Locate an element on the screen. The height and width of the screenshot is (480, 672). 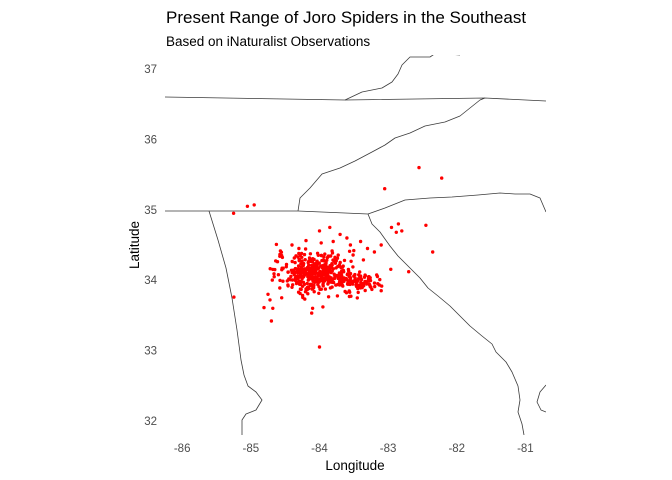
coast-line is located at coordinates (541, 398).